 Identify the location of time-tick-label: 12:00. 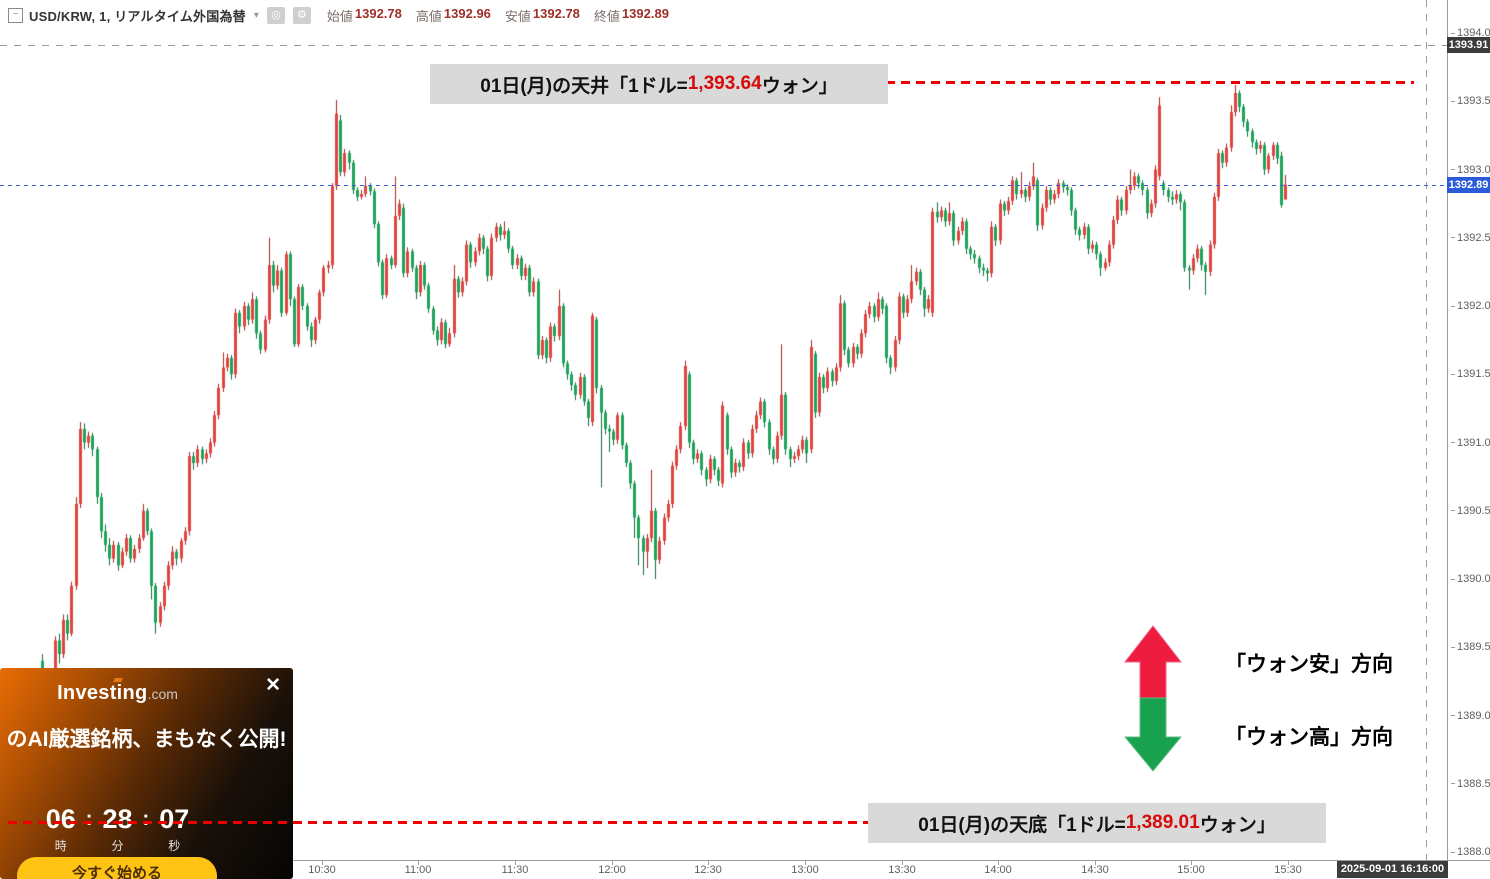
(612, 870).